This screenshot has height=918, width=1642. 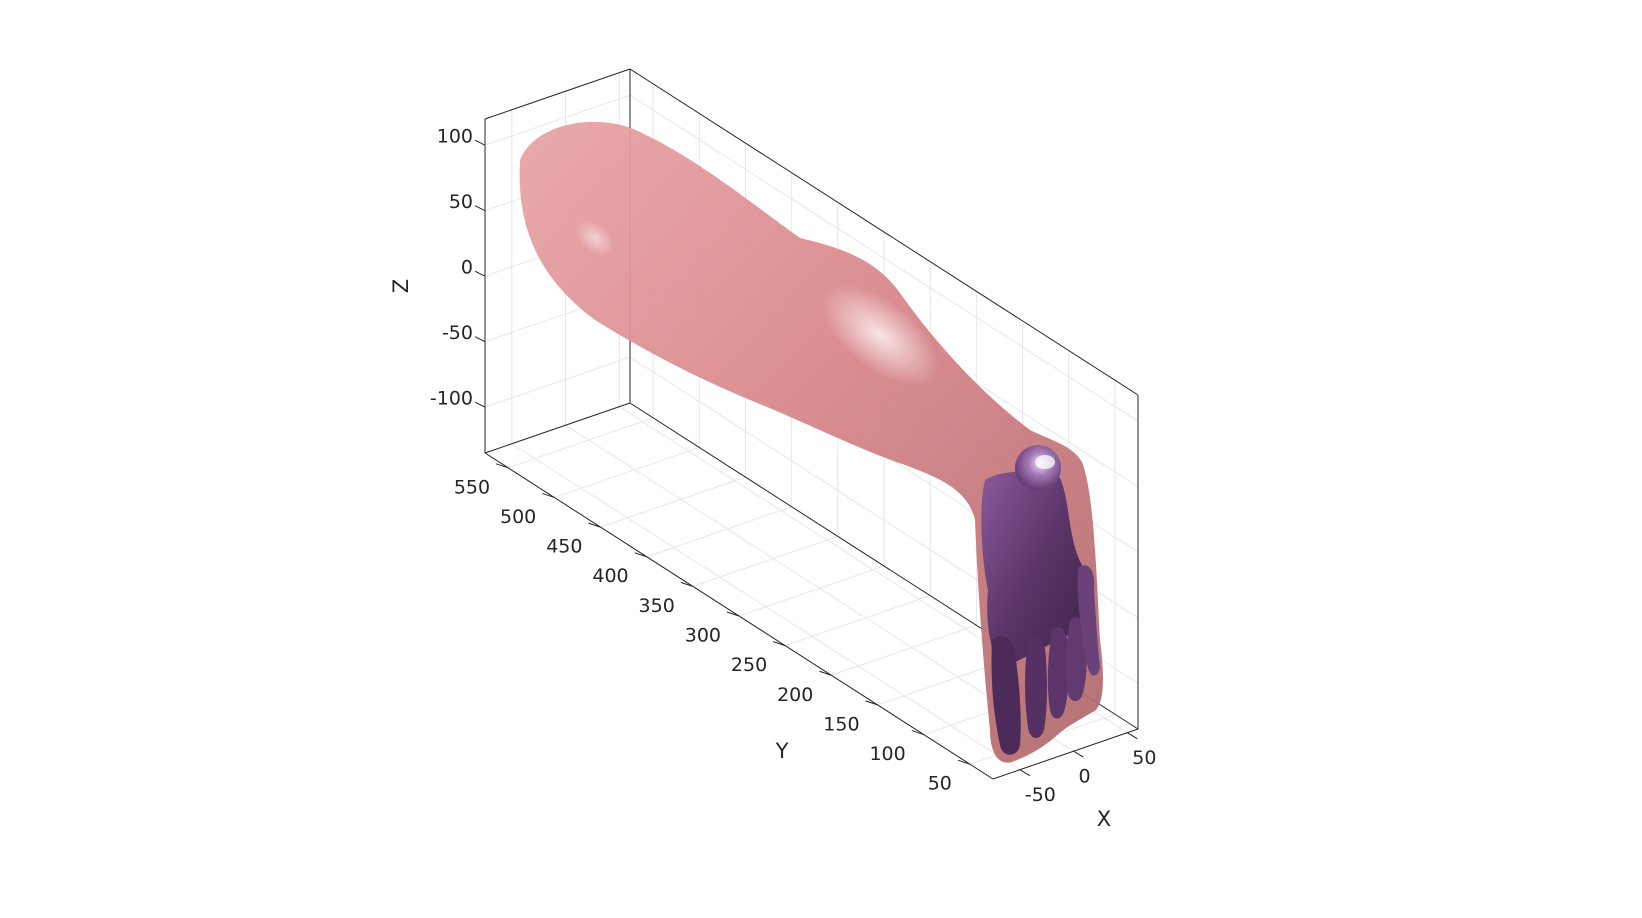 I want to click on y-tick-label: 300, so click(x=703, y=636).